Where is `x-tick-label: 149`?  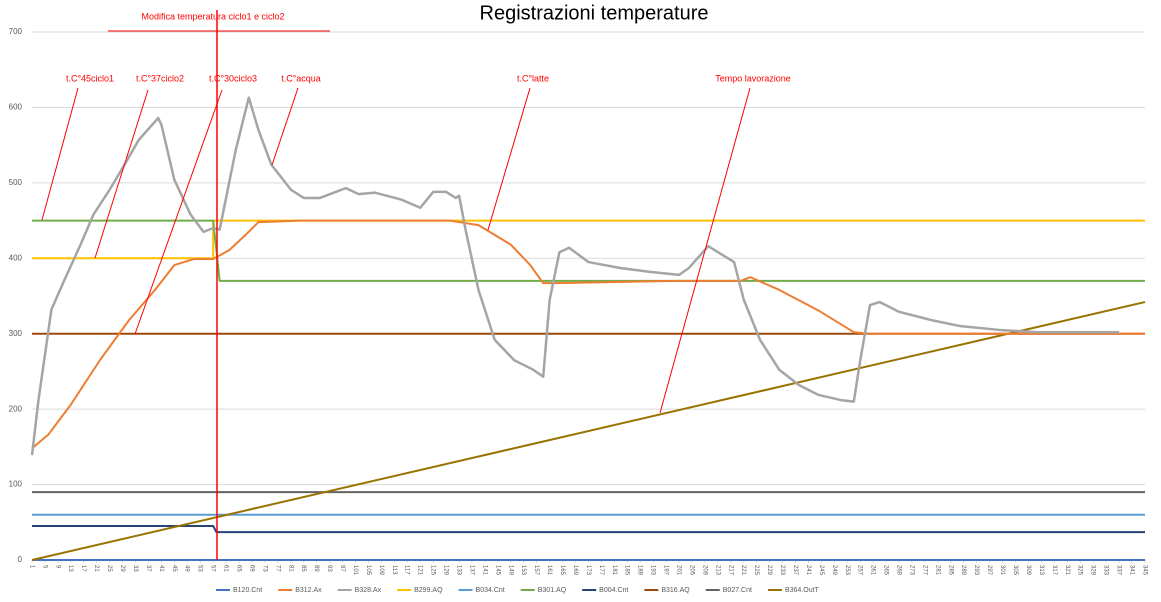 x-tick-label: 149 is located at coordinates (510, 570).